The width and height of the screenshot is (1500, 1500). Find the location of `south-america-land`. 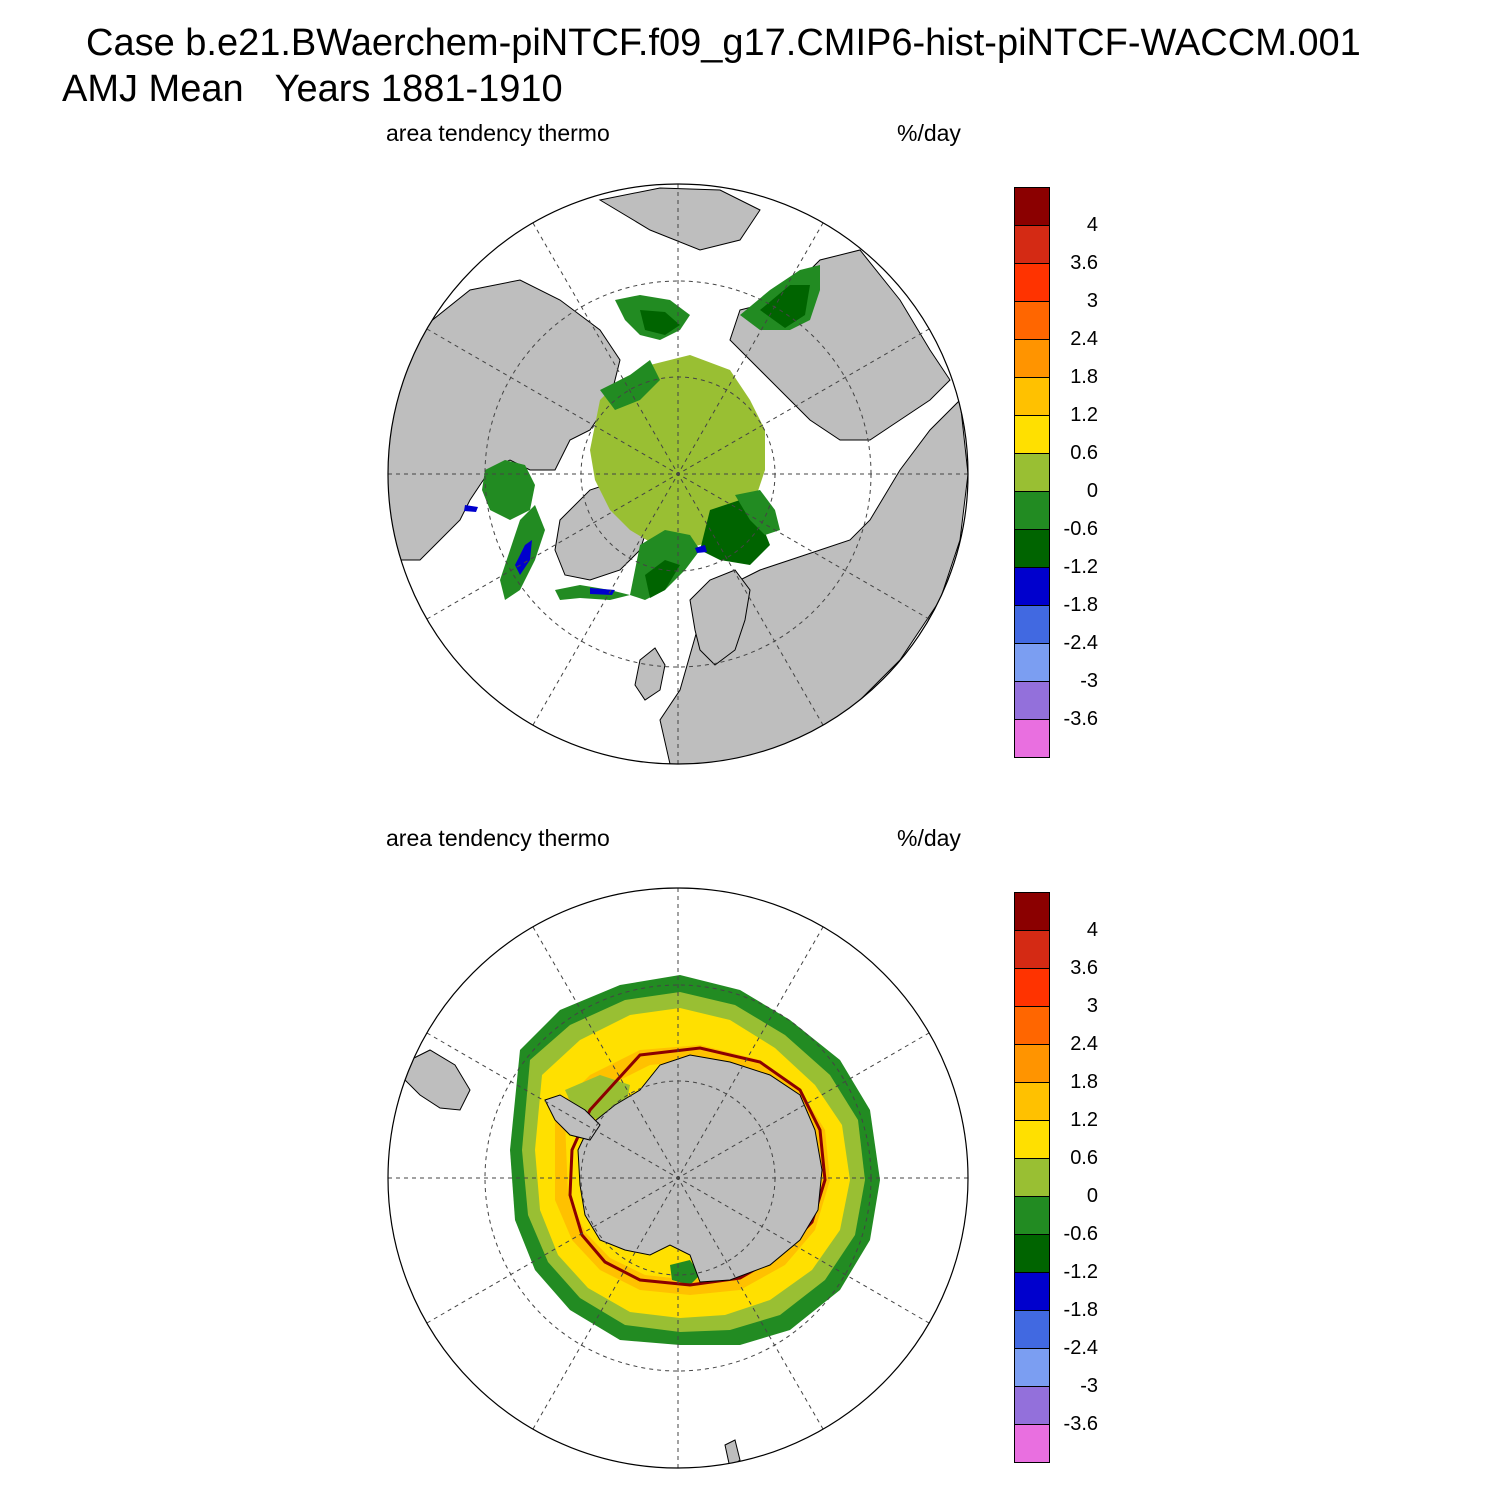

south-america-land is located at coordinates (437, 1080).